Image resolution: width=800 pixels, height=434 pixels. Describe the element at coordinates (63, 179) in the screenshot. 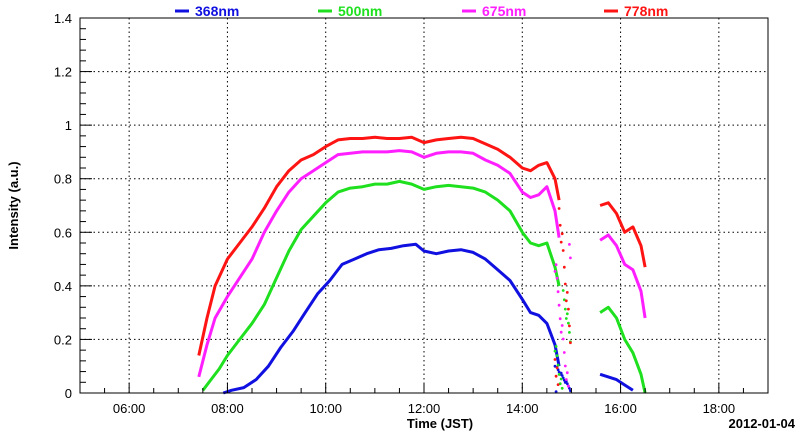

I see `y-tick-label: 0.8` at that location.